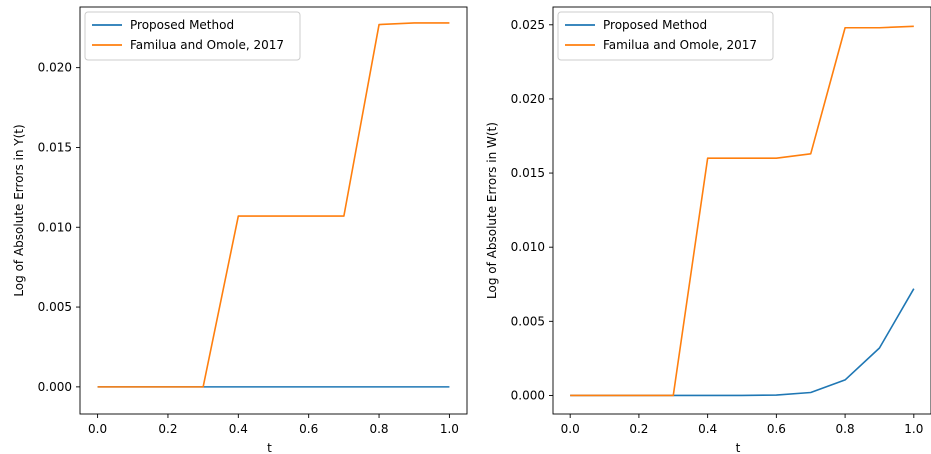  What do you see at coordinates (55, 307) in the screenshot?
I see `left-y-tick-label: 0.005` at bounding box center [55, 307].